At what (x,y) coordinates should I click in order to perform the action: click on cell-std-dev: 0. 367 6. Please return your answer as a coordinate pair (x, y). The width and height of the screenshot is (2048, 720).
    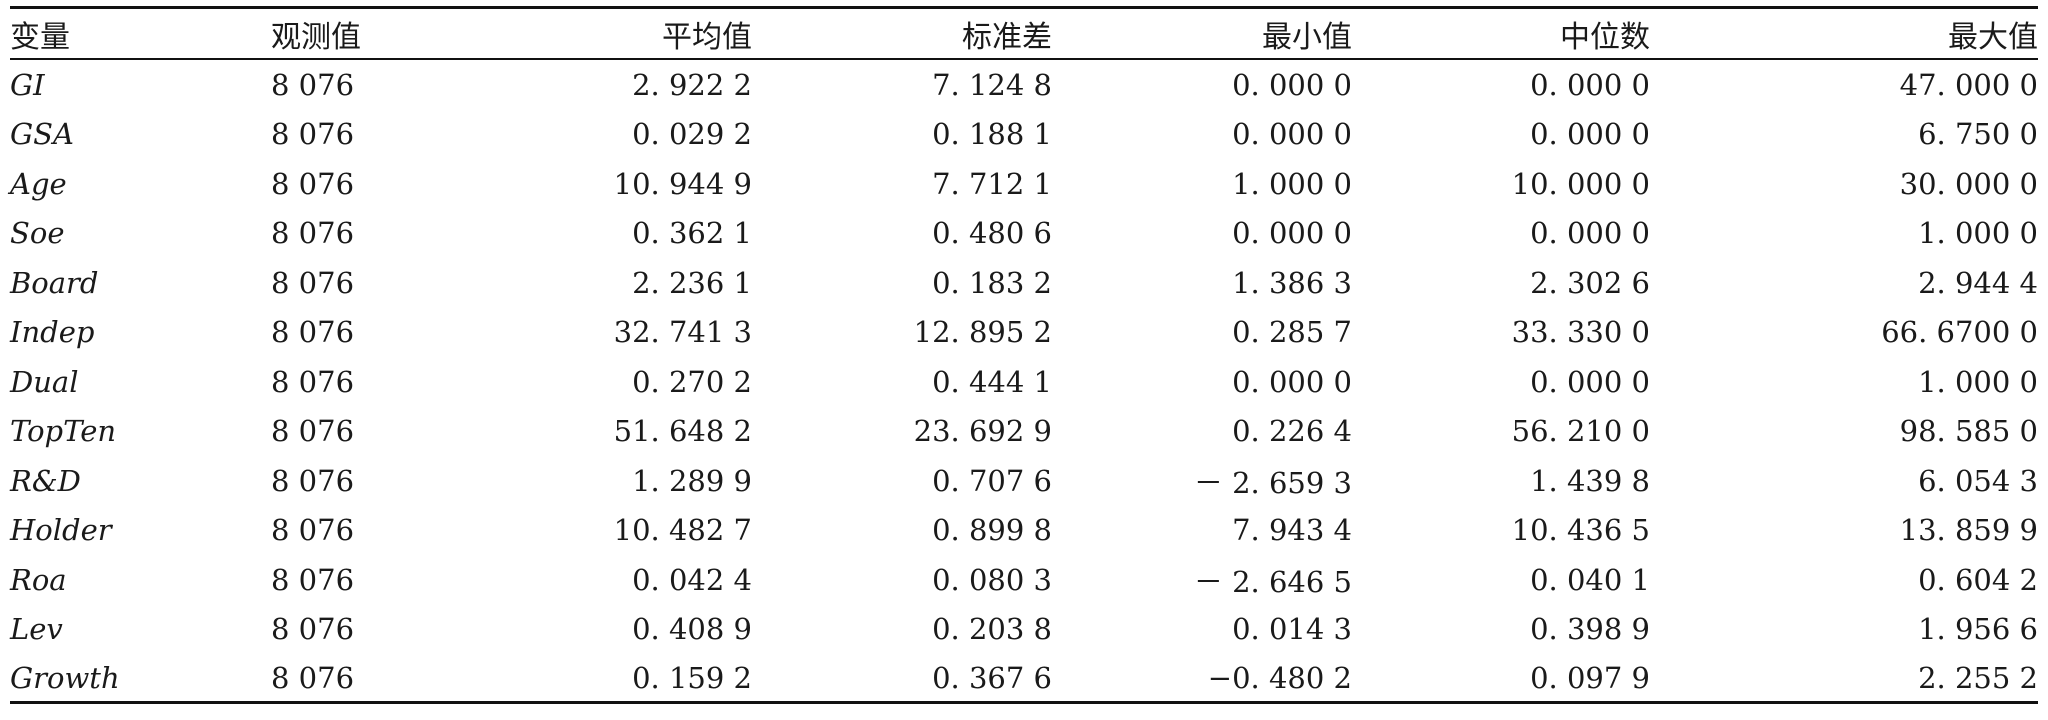
    Looking at the image, I should click on (992, 677).